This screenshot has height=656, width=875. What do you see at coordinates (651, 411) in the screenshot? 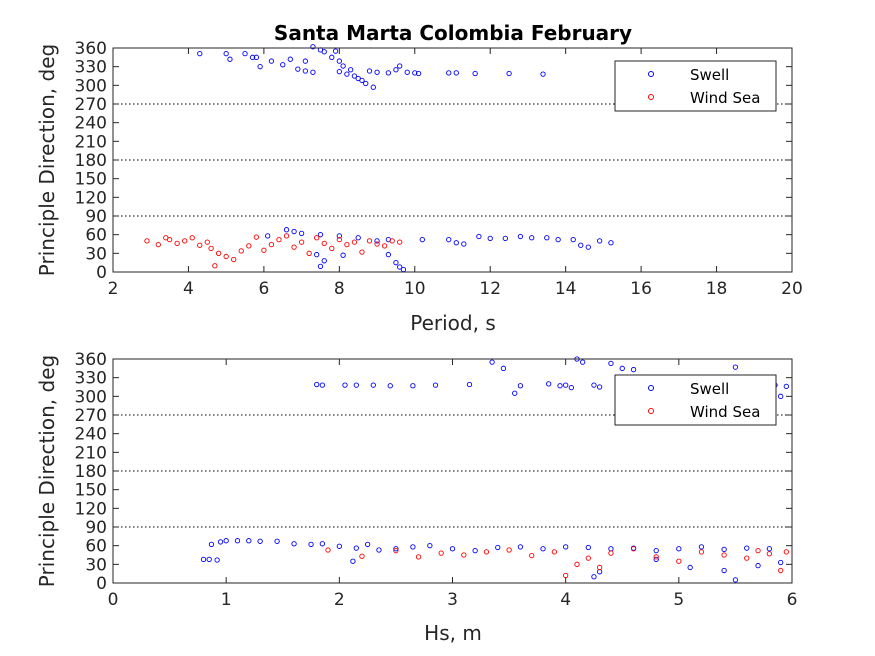
I see `bottom-legend-windsea-marker` at bounding box center [651, 411].